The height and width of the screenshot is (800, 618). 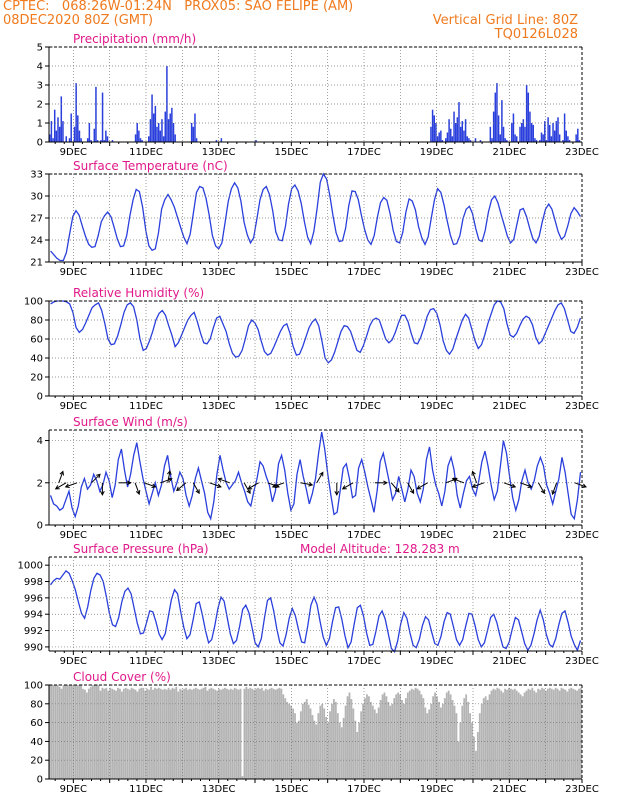 I want to click on y-tick-label: 60, so click(x=36, y=723).